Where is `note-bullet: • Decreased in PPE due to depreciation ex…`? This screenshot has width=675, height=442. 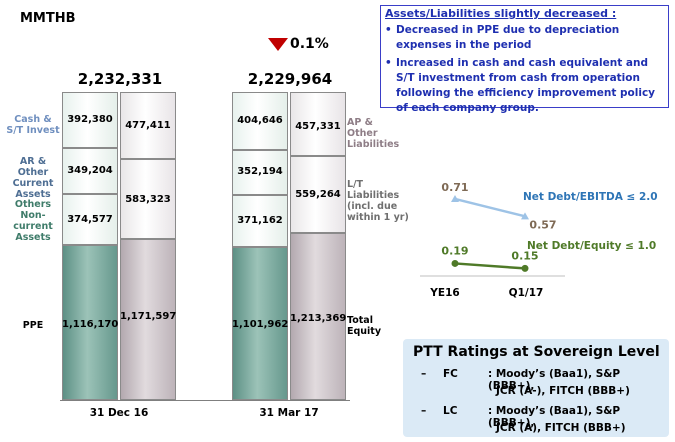 note-bullet: • Decreased in PPE due to depreciation ex… is located at coordinates (502, 37).